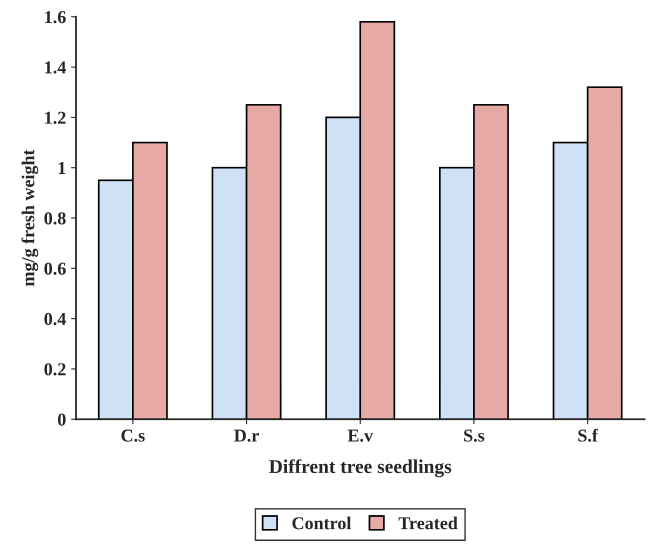  I want to click on y-tick-label: 1.4, so click(55, 67).